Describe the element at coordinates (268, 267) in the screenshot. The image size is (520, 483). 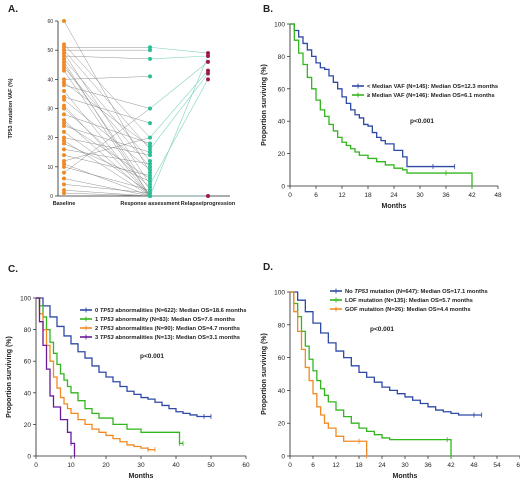
I see `panel-label-d: D.` at that location.